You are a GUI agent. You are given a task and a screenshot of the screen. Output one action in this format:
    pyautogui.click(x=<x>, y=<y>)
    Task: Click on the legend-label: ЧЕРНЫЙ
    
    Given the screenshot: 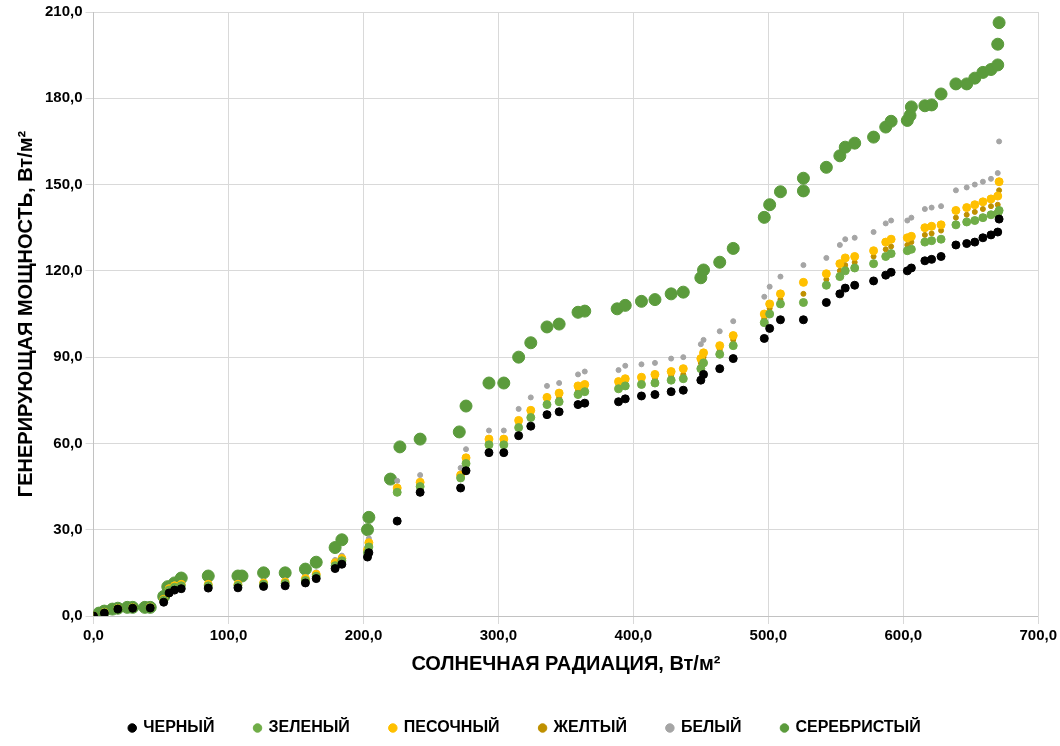 What is the action you would take?
    pyautogui.click(x=179, y=726)
    